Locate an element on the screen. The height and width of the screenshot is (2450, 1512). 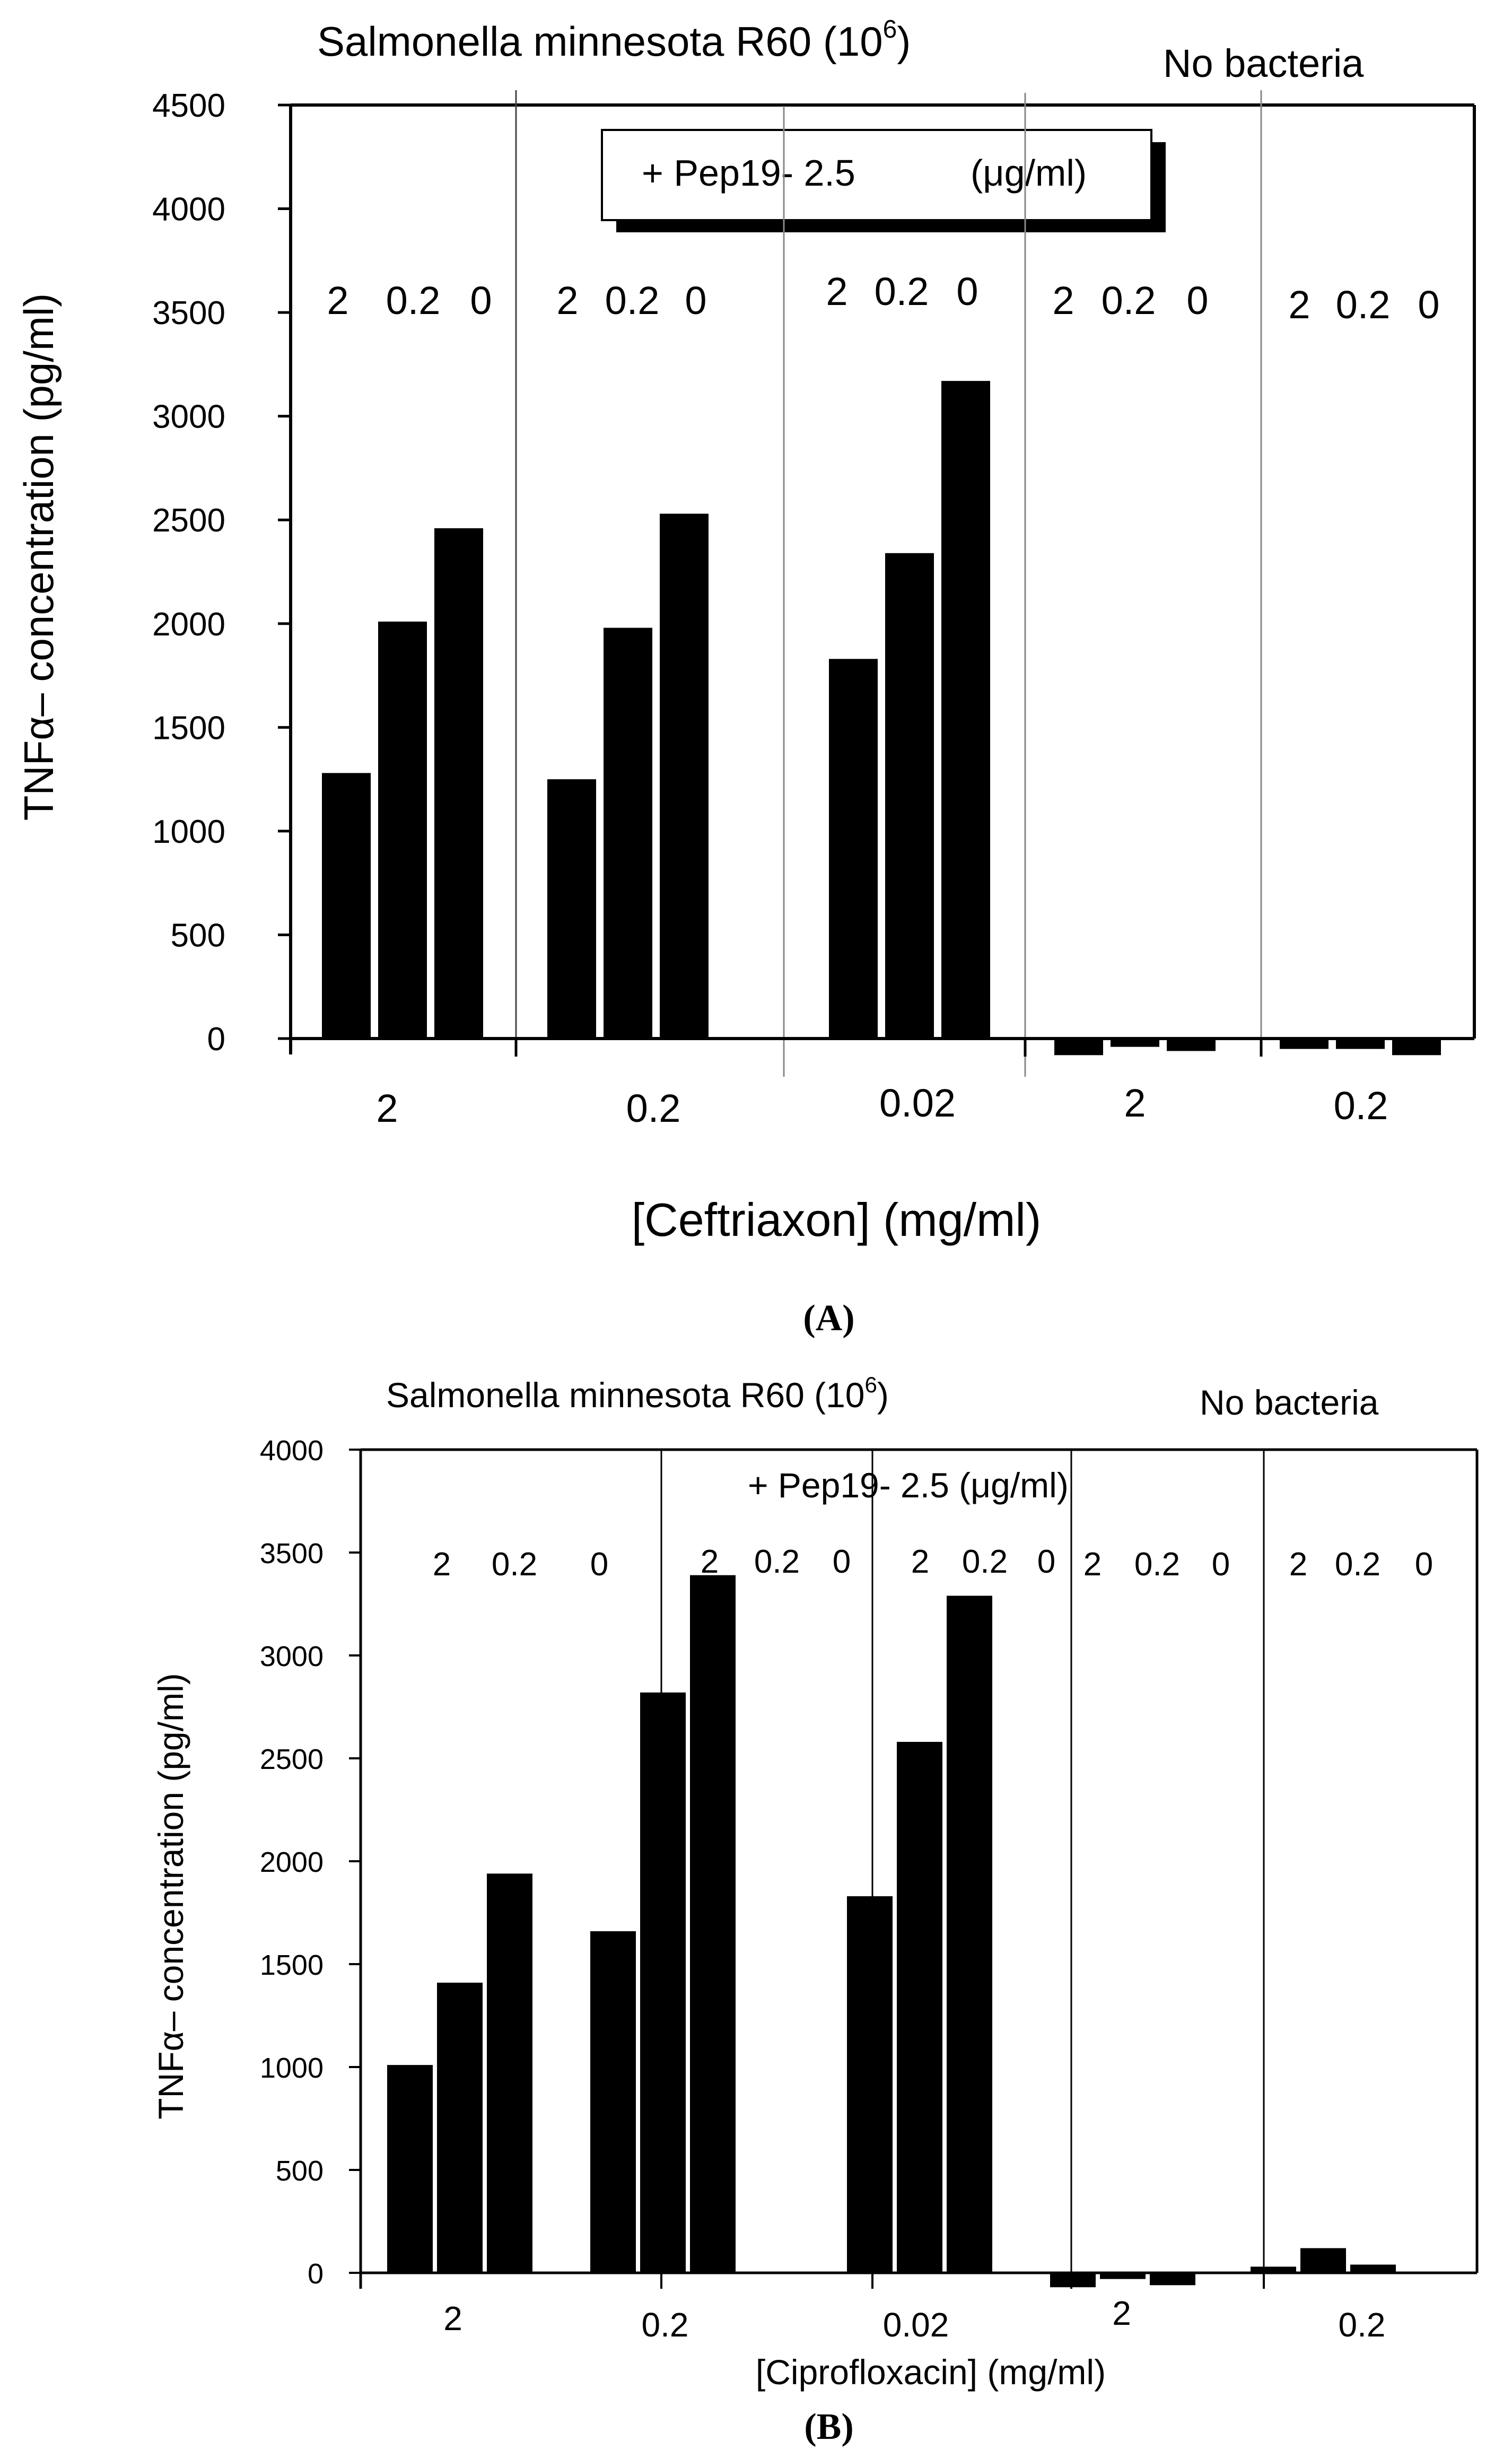
panel-a-legend-unit: (μg/ml) is located at coordinates (1029, 173).